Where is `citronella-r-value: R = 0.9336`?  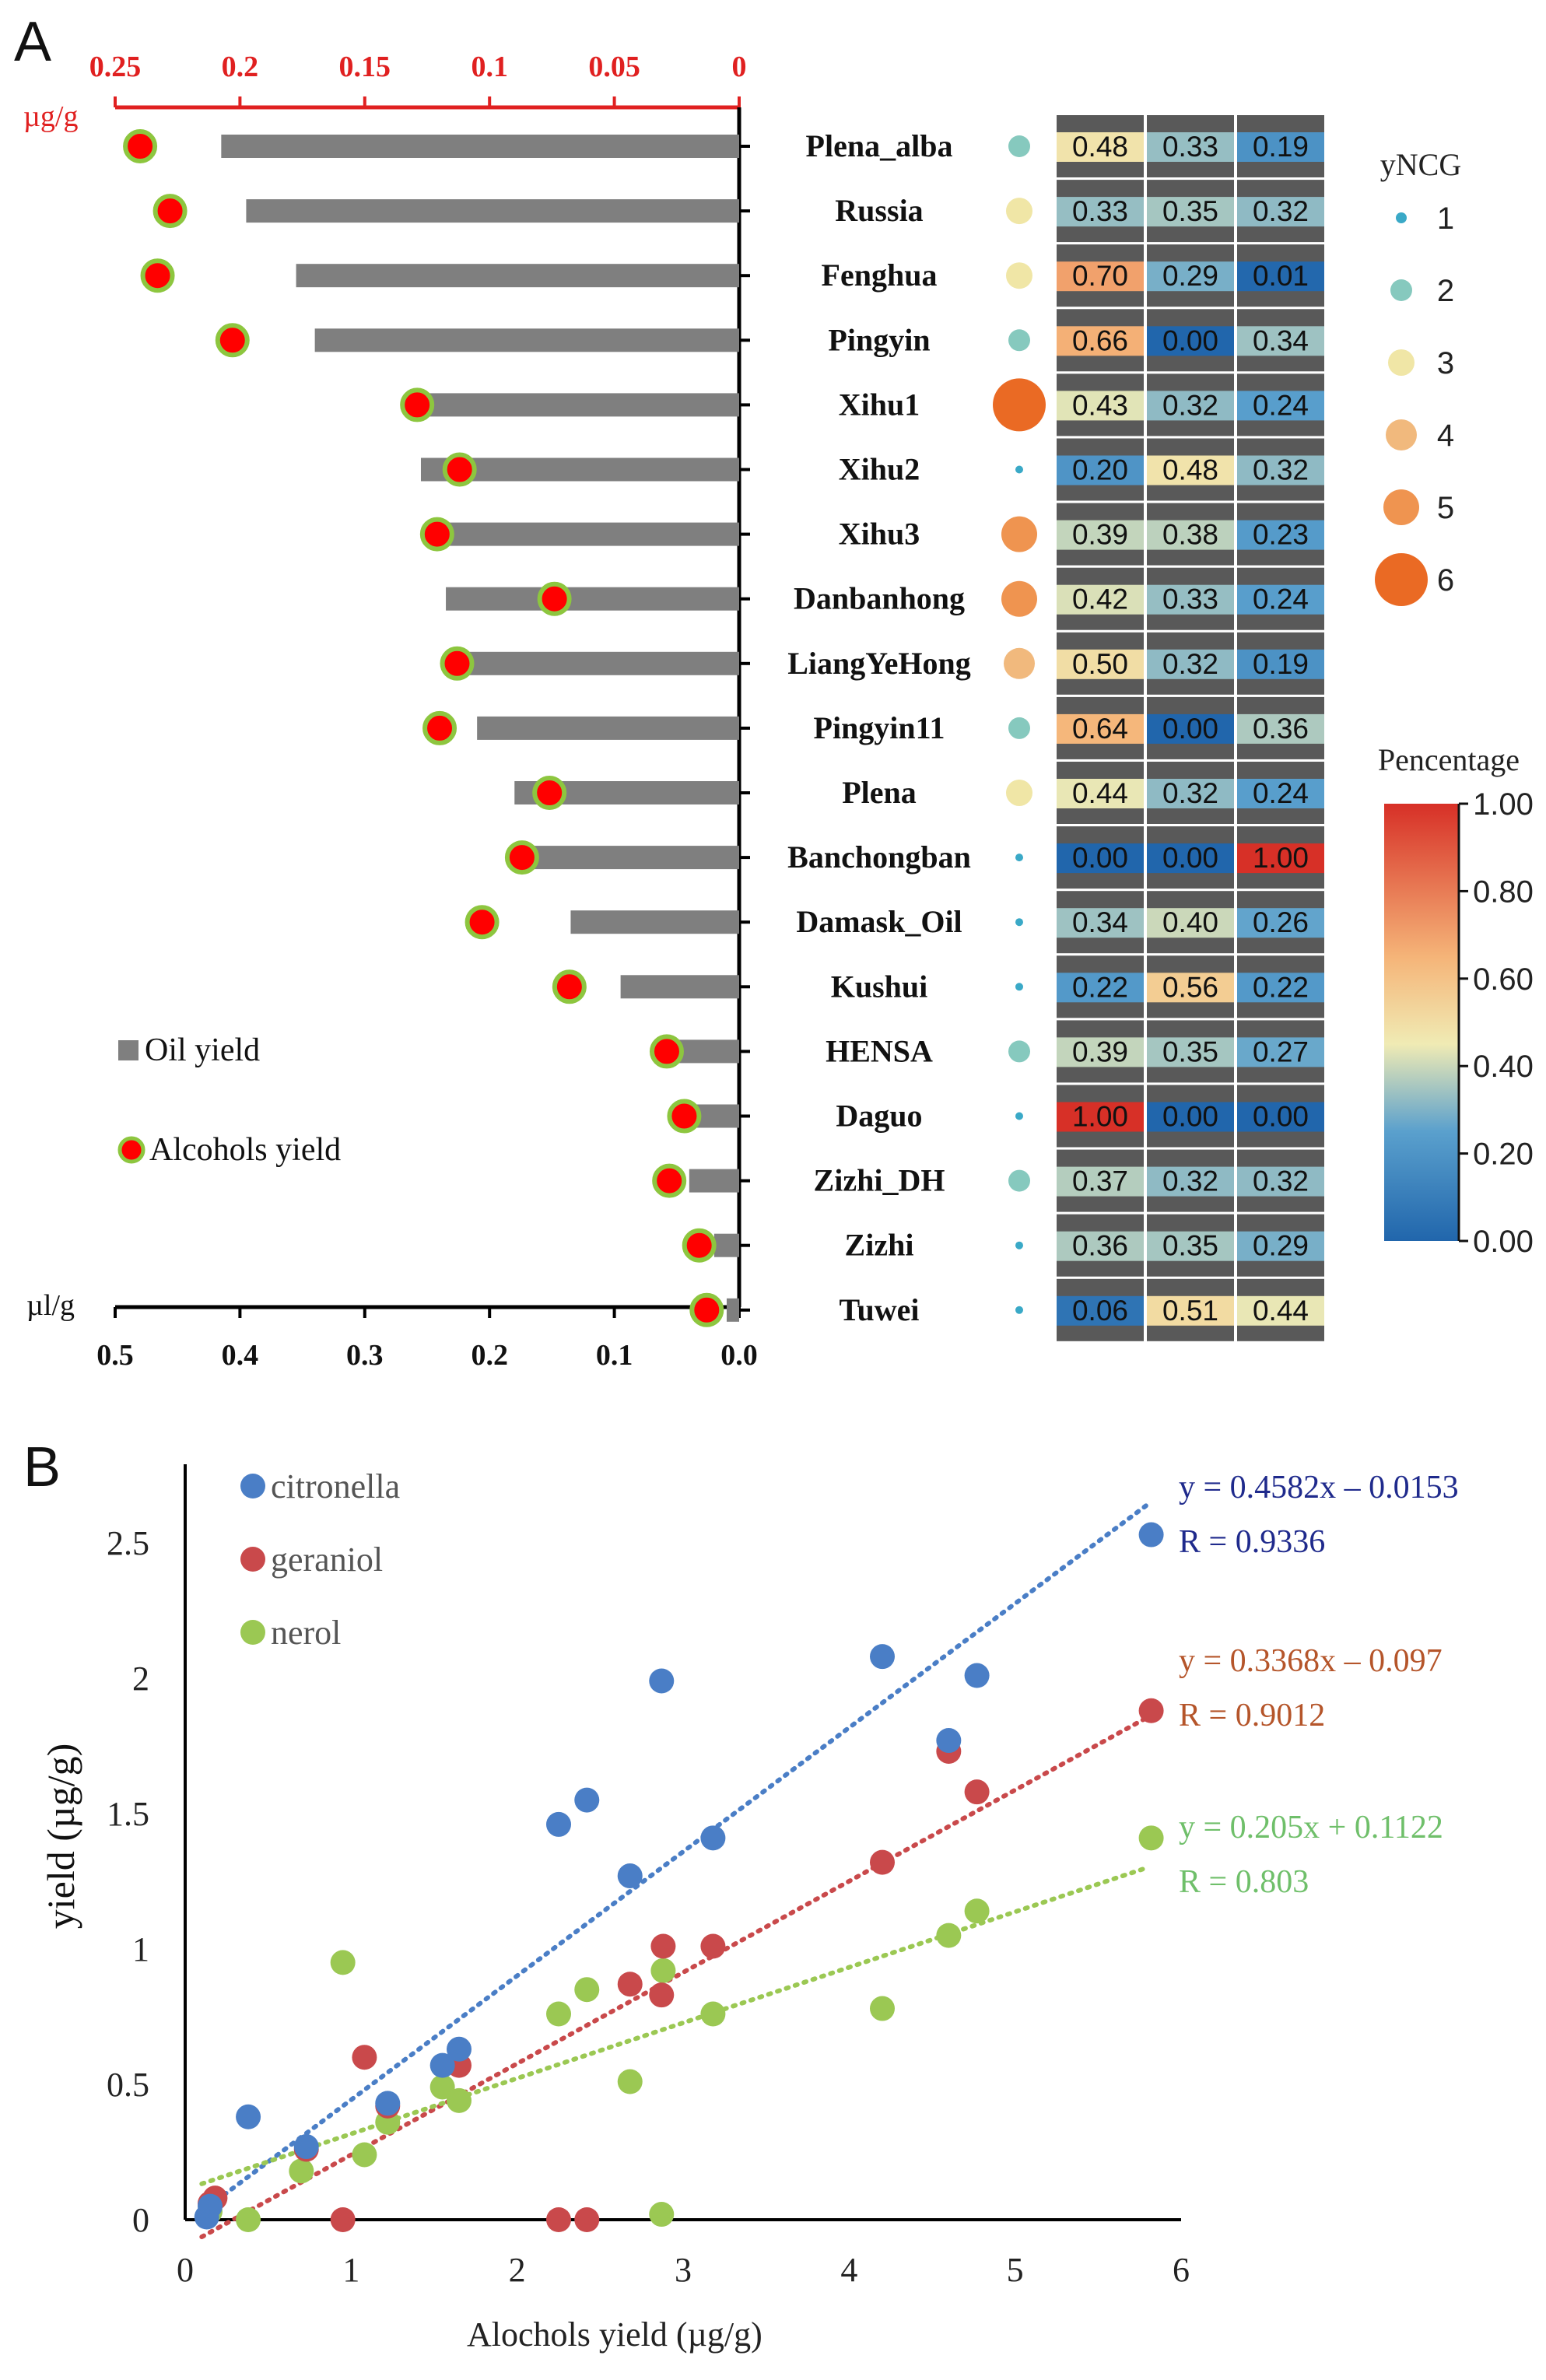
citronella-r-value: R = 0.9336 is located at coordinates (1252, 1542).